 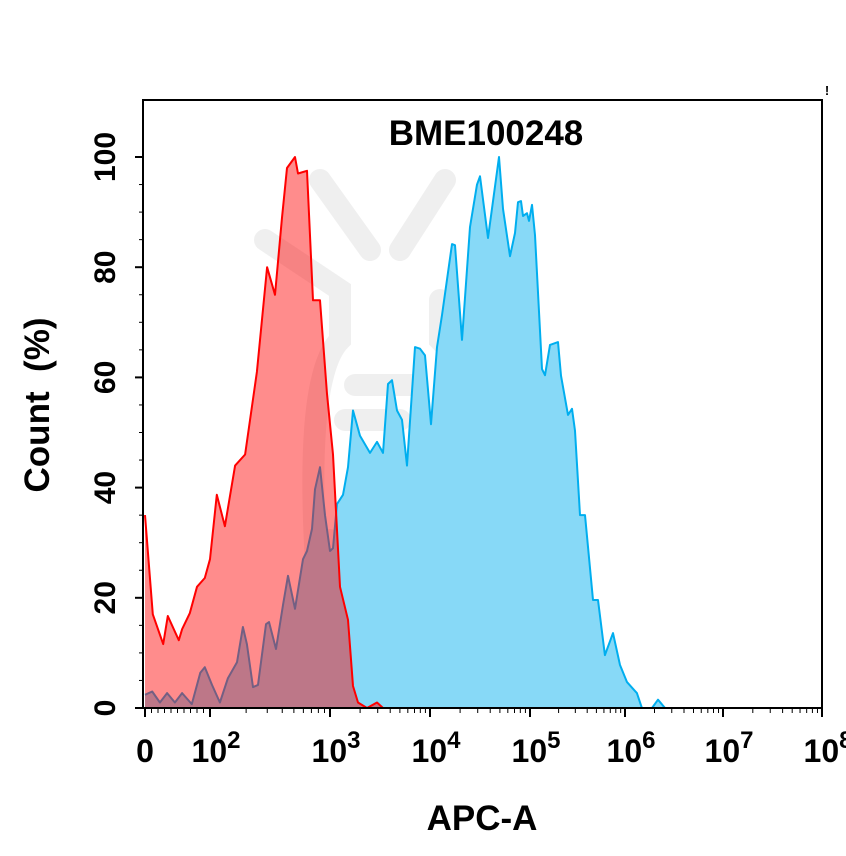 What do you see at coordinates (454, 740) in the screenshot?
I see `x-tick-exponent: 4` at bounding box center [454, 740].